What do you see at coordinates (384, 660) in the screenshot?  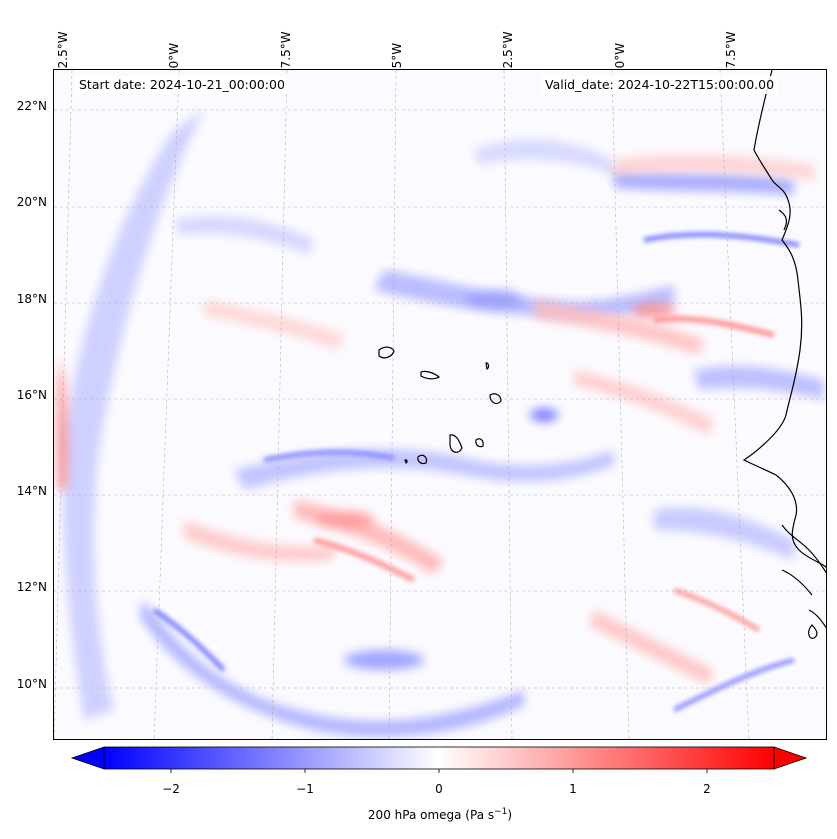 I see `blue-blob-south` at bounding box center [384, 660].